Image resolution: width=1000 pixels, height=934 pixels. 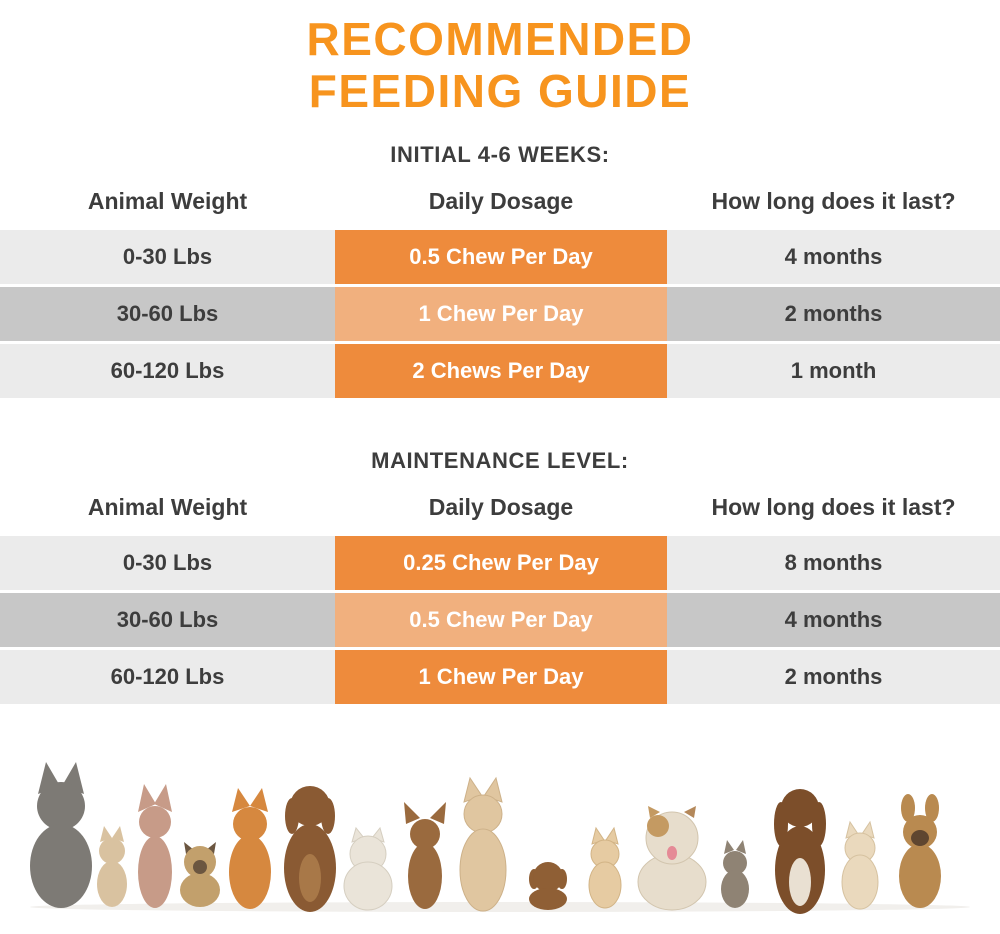 I want to click on cream-cat-icon, so click(x=483, y=844).